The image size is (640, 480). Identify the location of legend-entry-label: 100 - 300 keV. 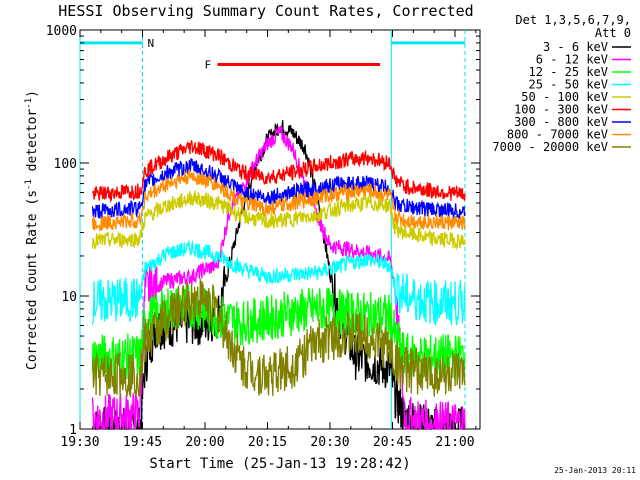
(561, 110).